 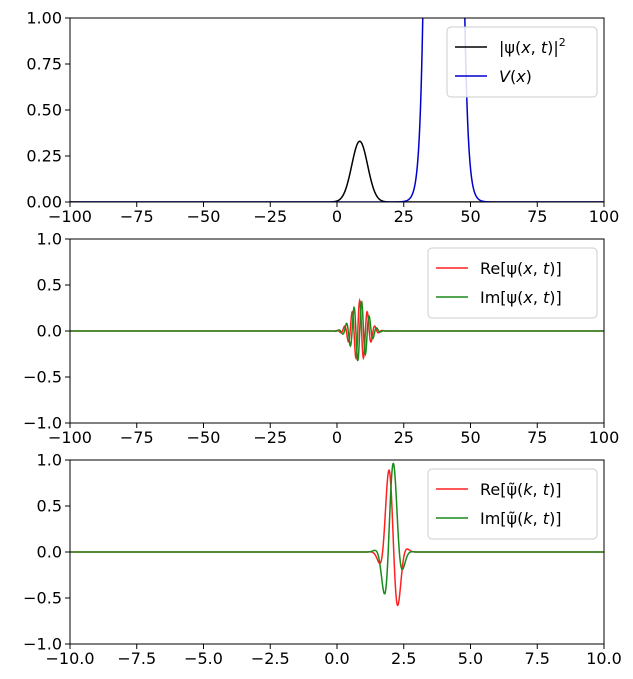 What do you see at coordinates (136, 658) in the screenshot?
I see `x-tick-label: −7.5` at bounding box center [136, 658].